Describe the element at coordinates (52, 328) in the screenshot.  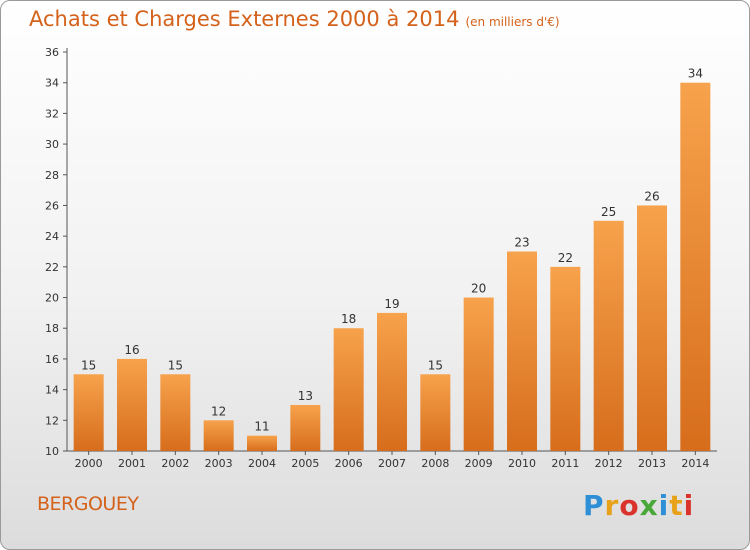
I see `y-tick-label: 18` at that location.